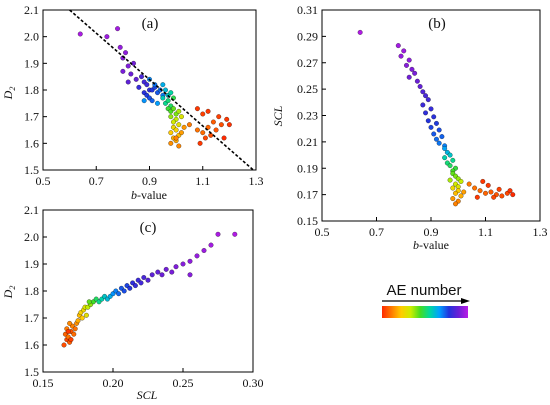 This screenshot has width=550, height=405. I want to click on y-tick-label: 0.25, so click(307, 89).